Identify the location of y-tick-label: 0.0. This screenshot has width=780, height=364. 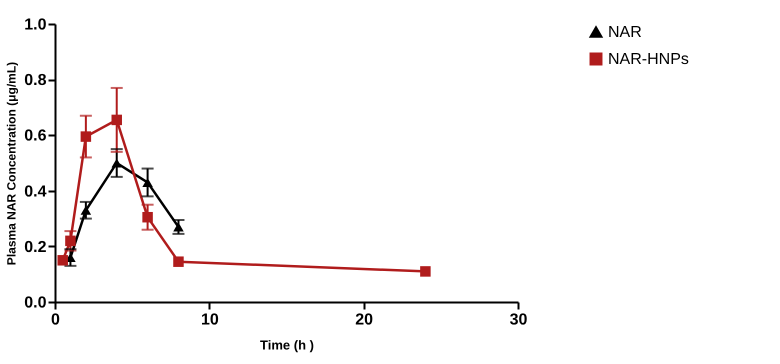
(35, 303).